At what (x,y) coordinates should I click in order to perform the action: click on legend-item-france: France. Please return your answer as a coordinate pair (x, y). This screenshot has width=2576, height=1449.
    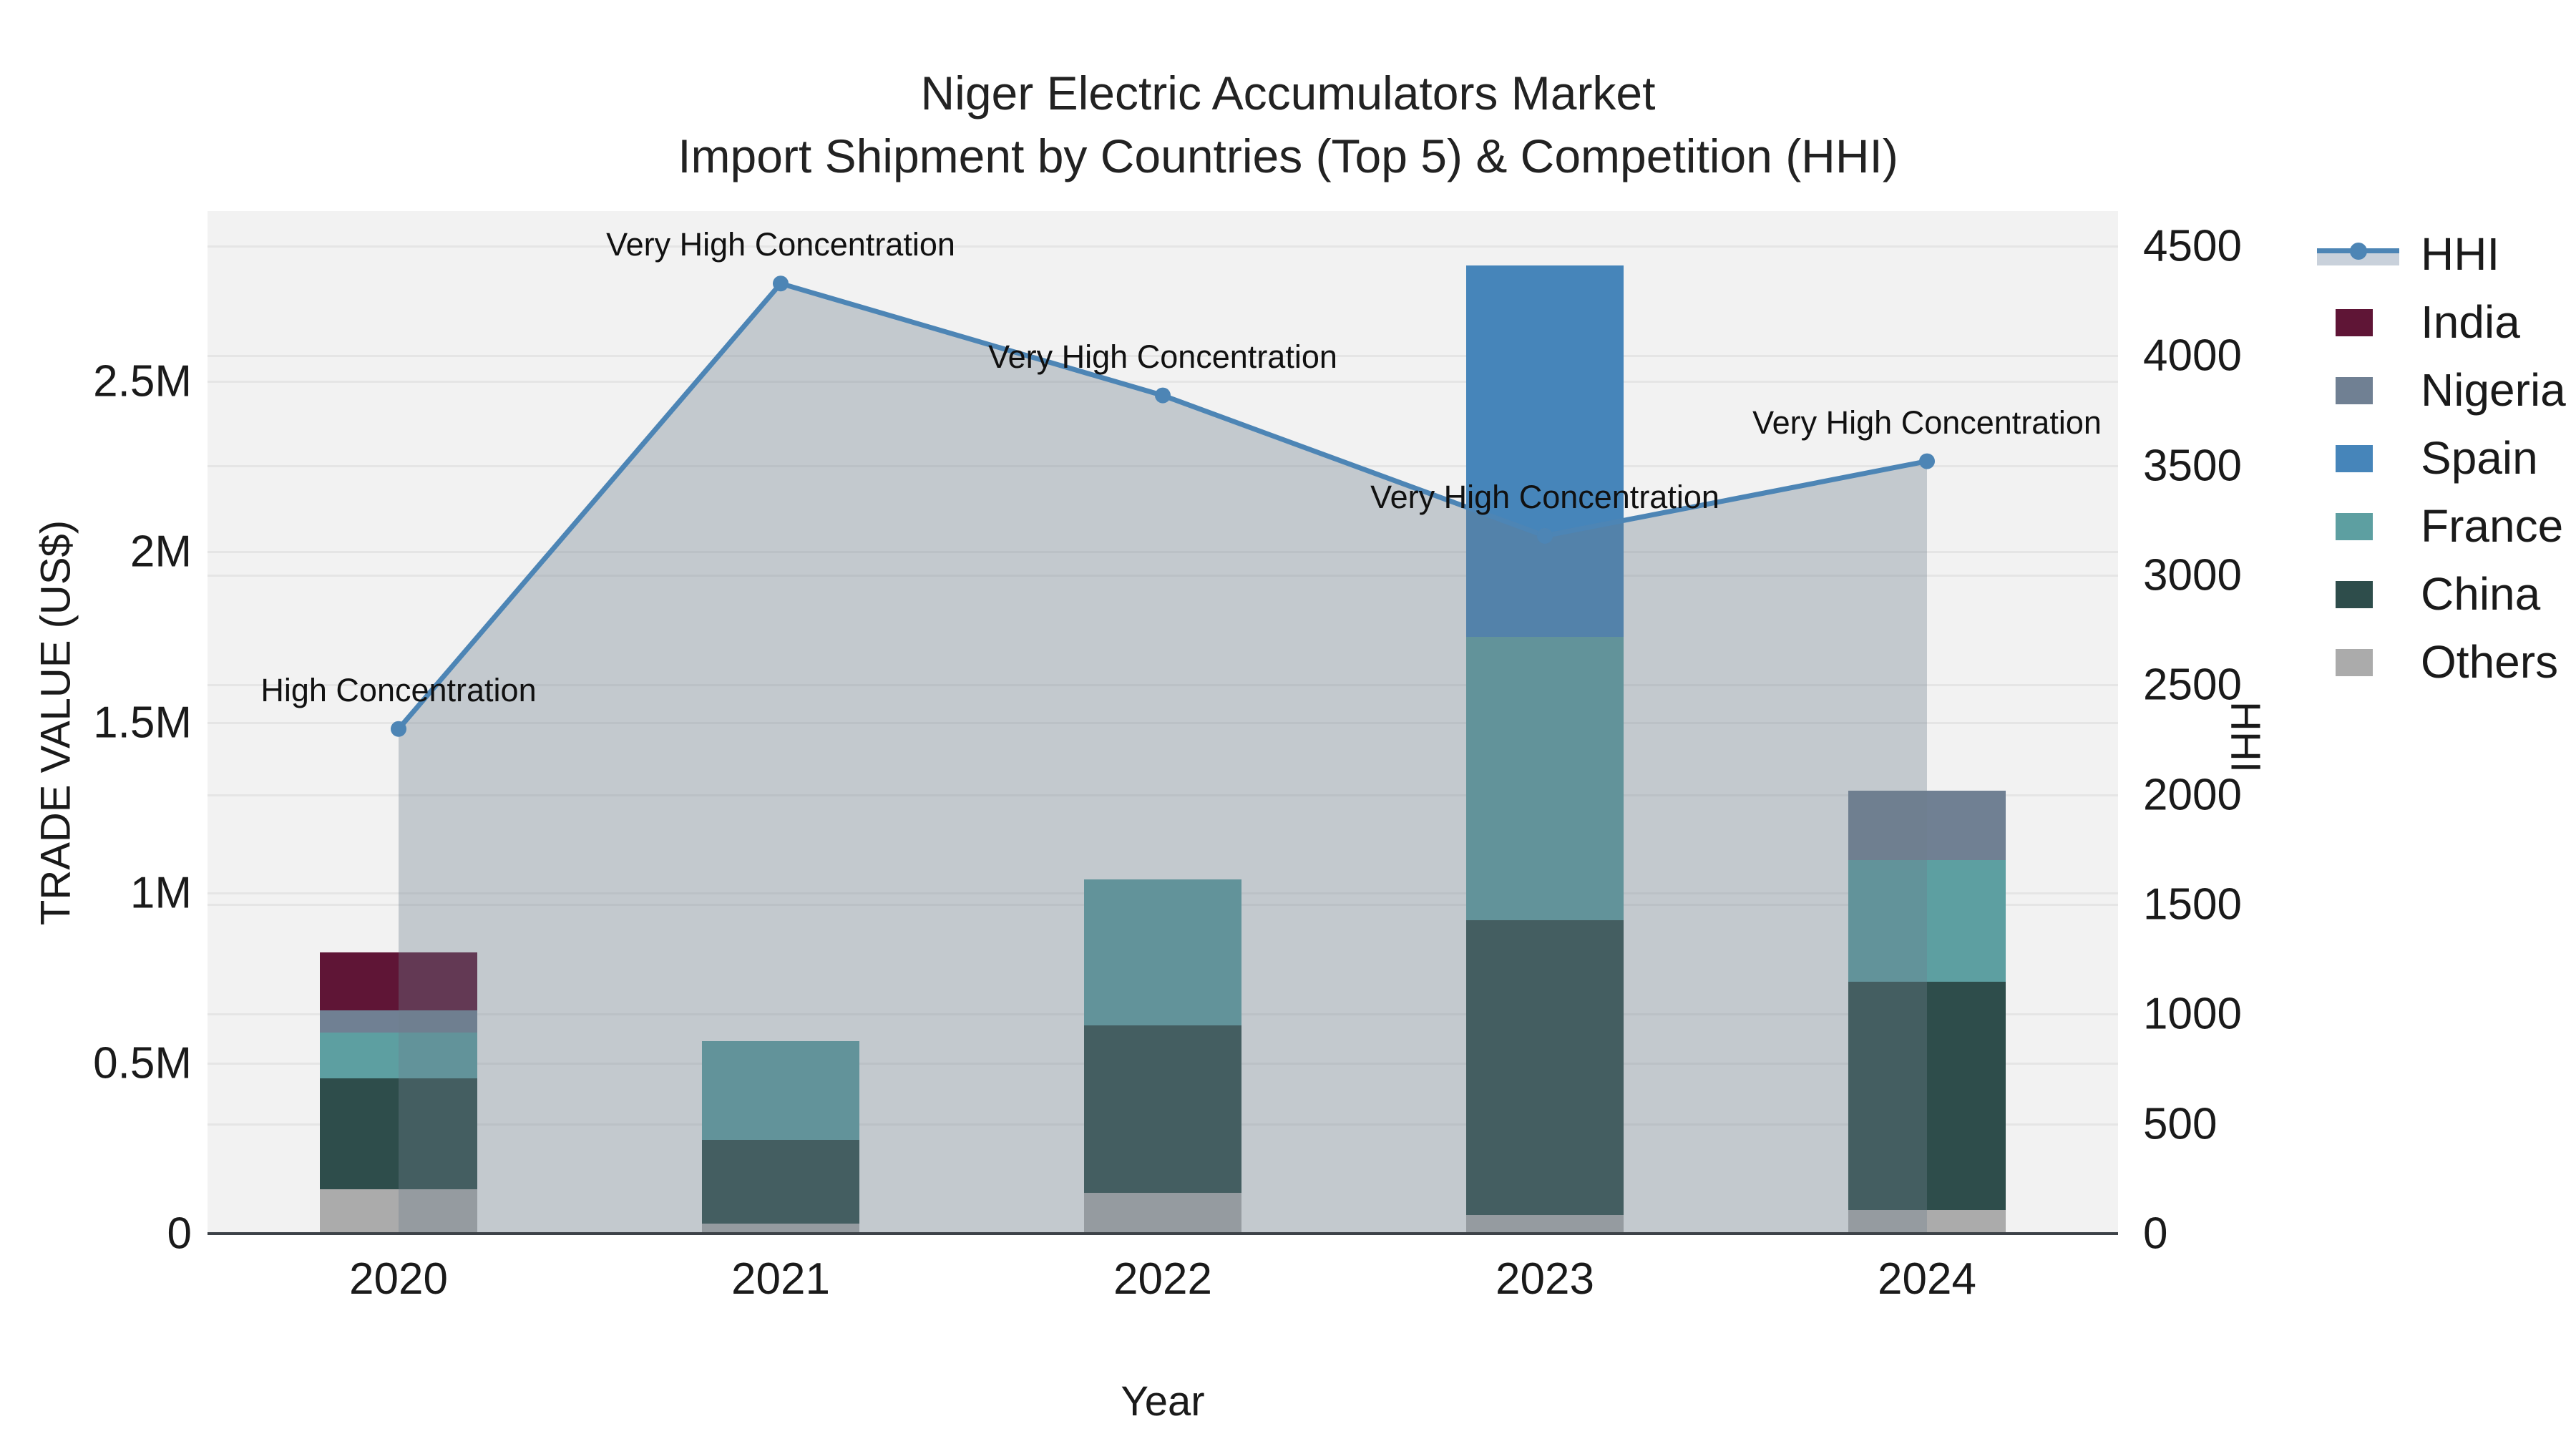
    Looking at the image, I should click on (2441, 526).